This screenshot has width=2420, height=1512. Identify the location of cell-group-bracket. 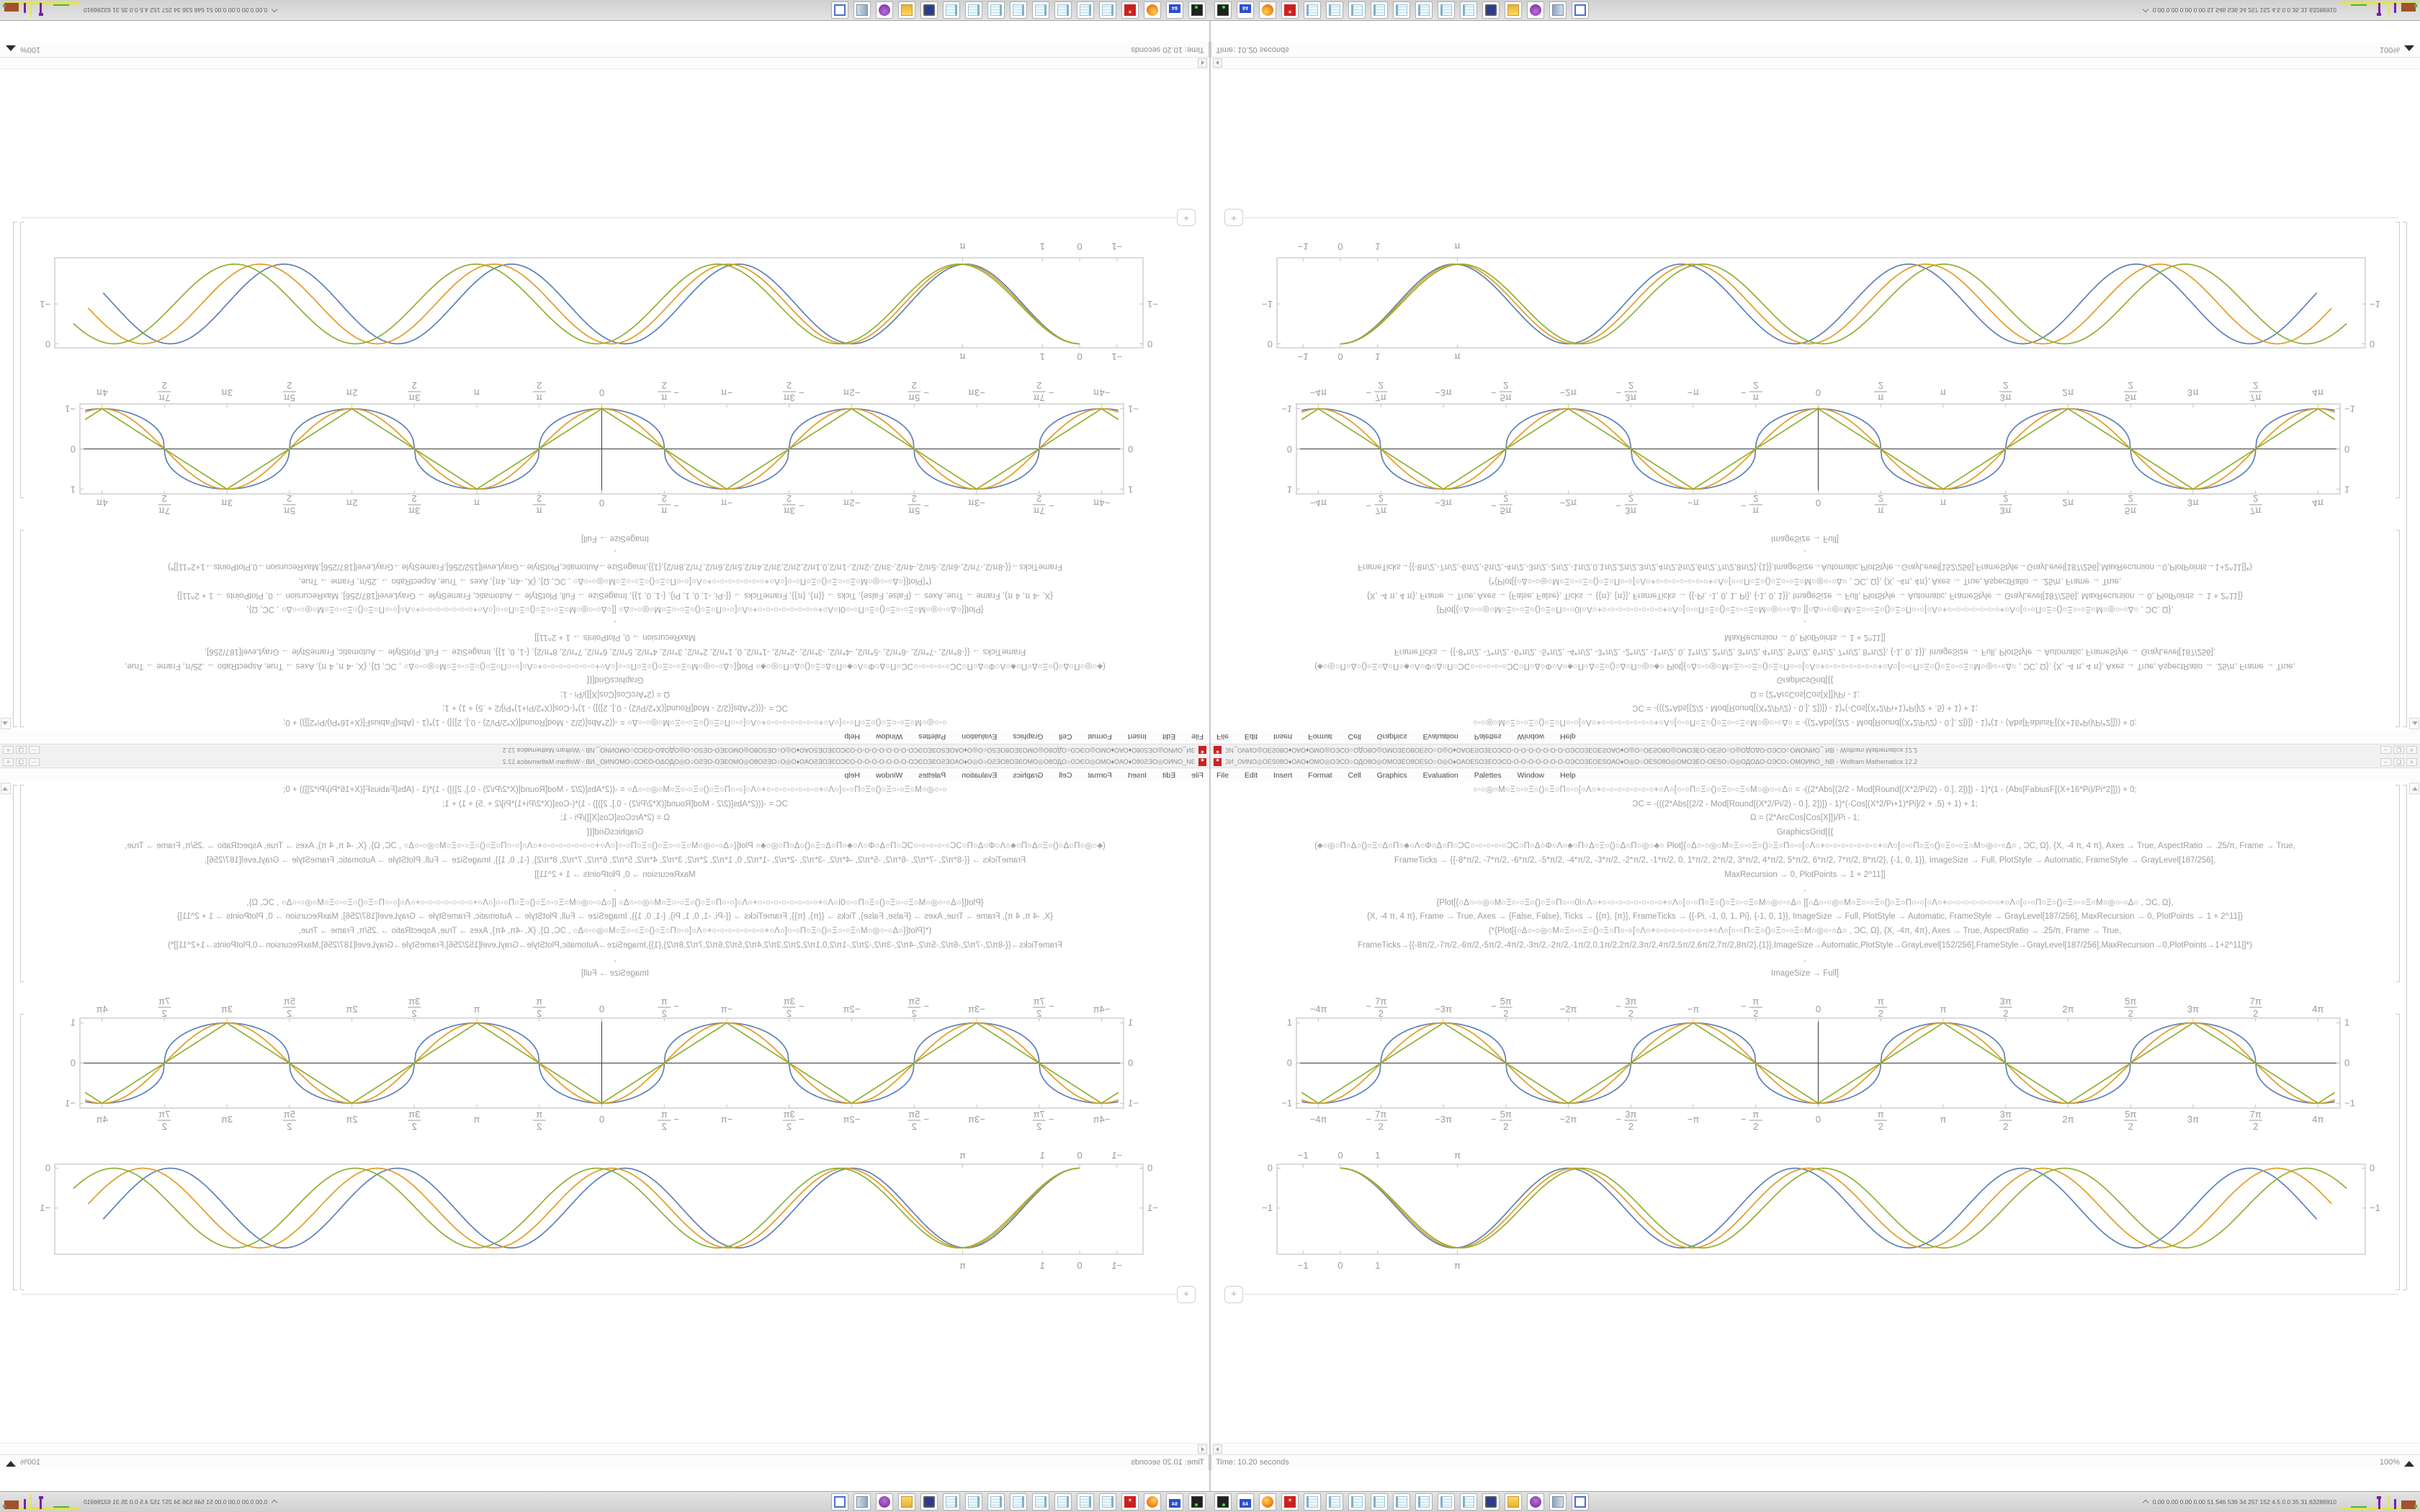
(15, 1037).